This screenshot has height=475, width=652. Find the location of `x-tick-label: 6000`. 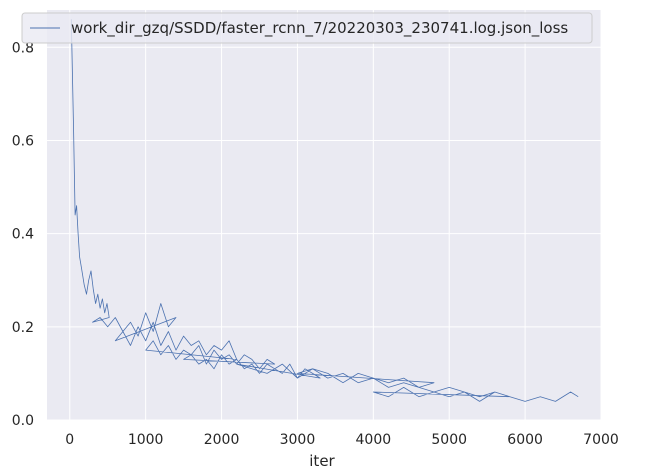

x-tick-label: 6000 is located at coordinates (525, 440).